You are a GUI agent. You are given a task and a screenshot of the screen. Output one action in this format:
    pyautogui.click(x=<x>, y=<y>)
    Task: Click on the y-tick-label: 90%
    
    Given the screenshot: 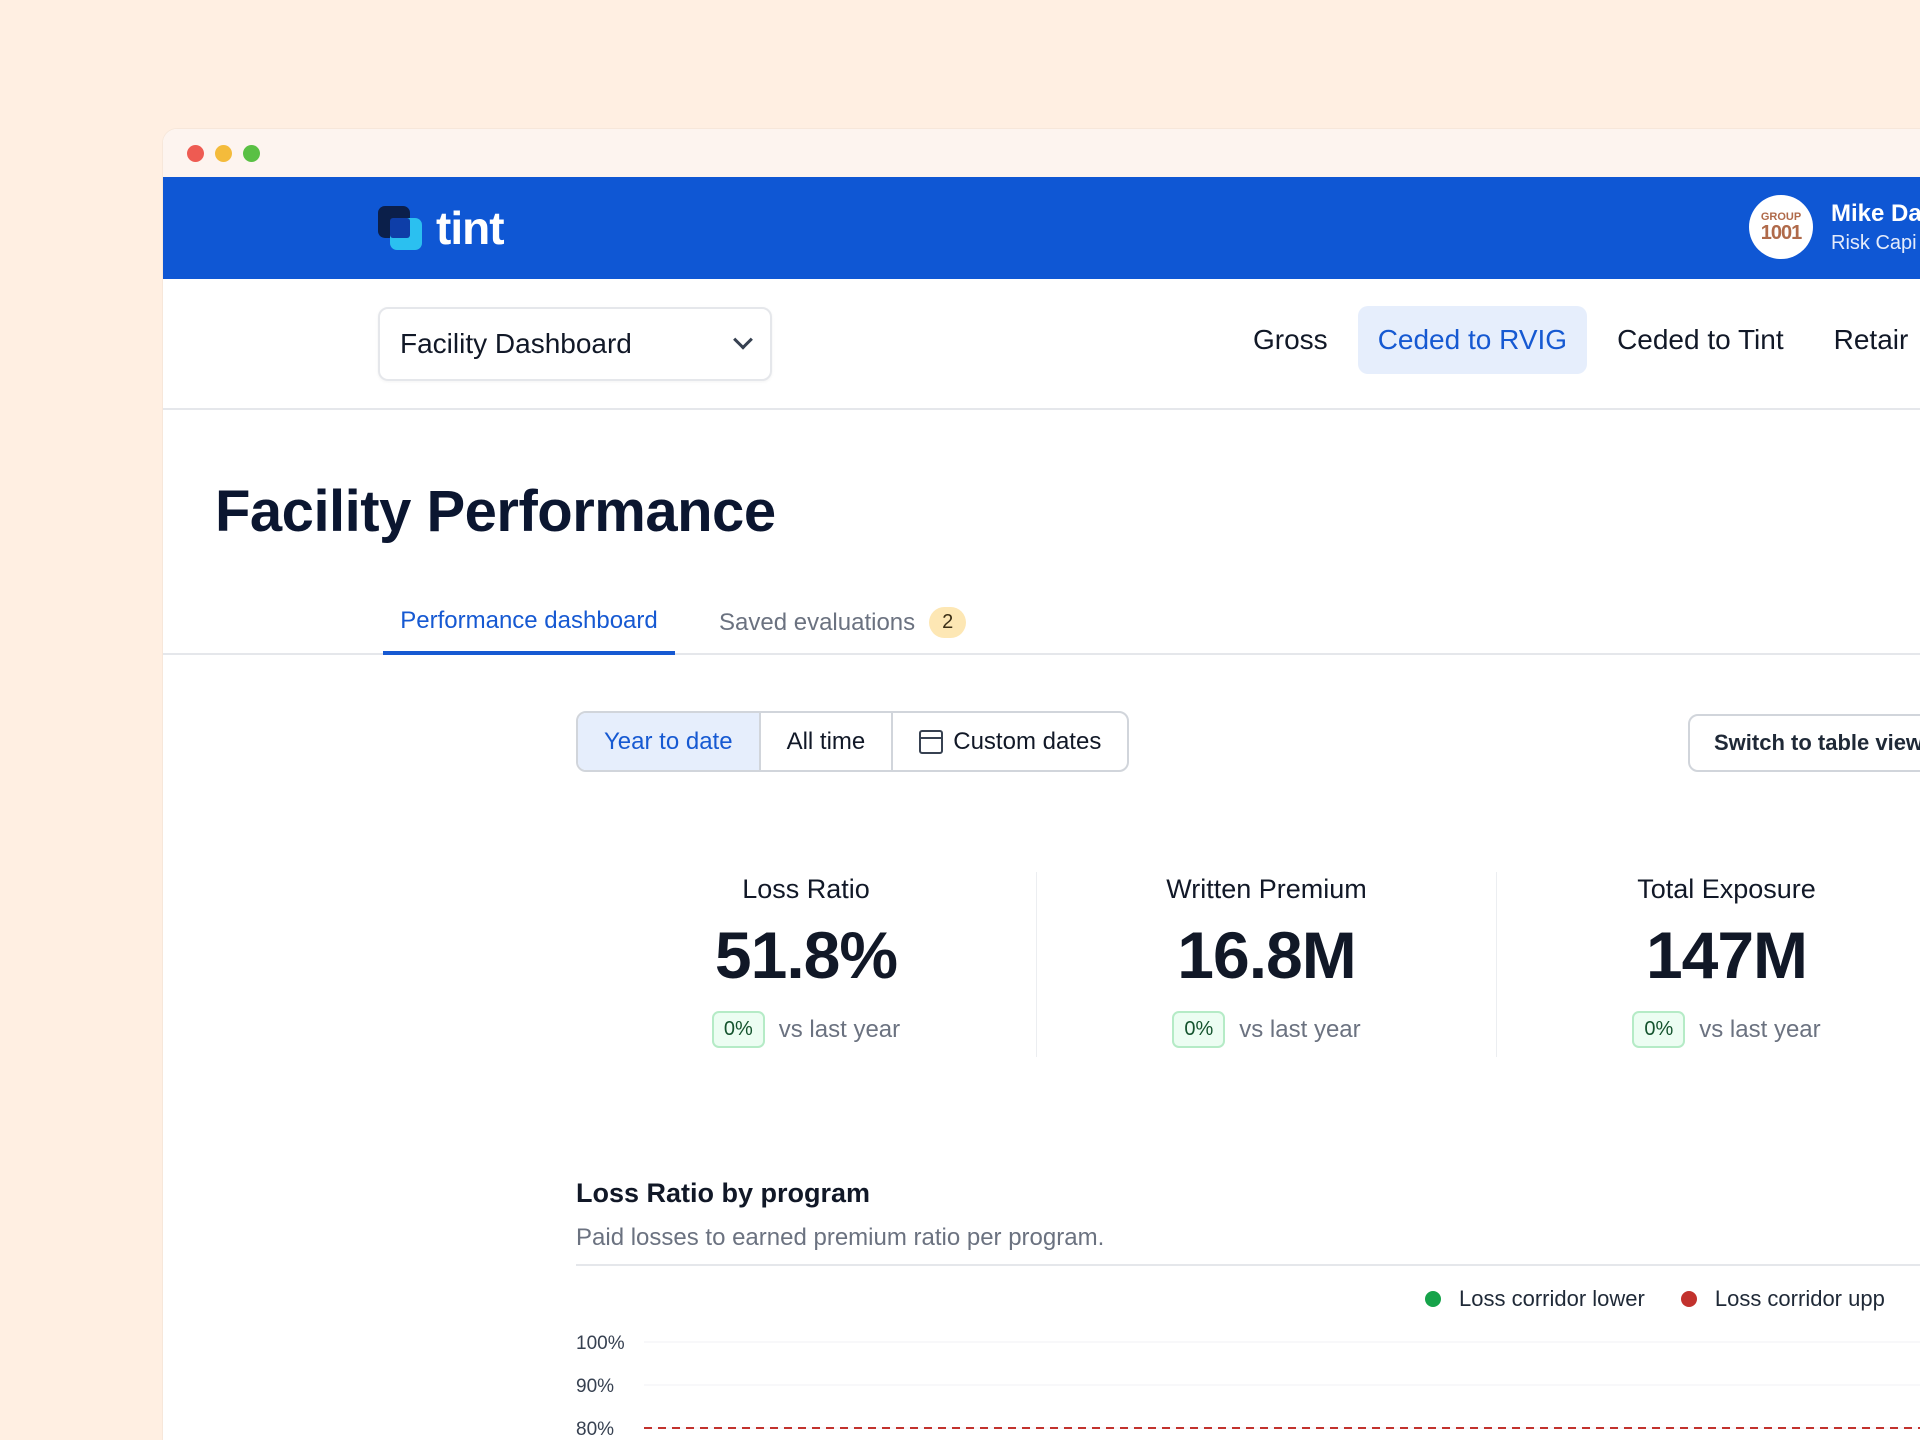 What is the action you would take?
    pyautogui.click(x=595, y=1386)
    